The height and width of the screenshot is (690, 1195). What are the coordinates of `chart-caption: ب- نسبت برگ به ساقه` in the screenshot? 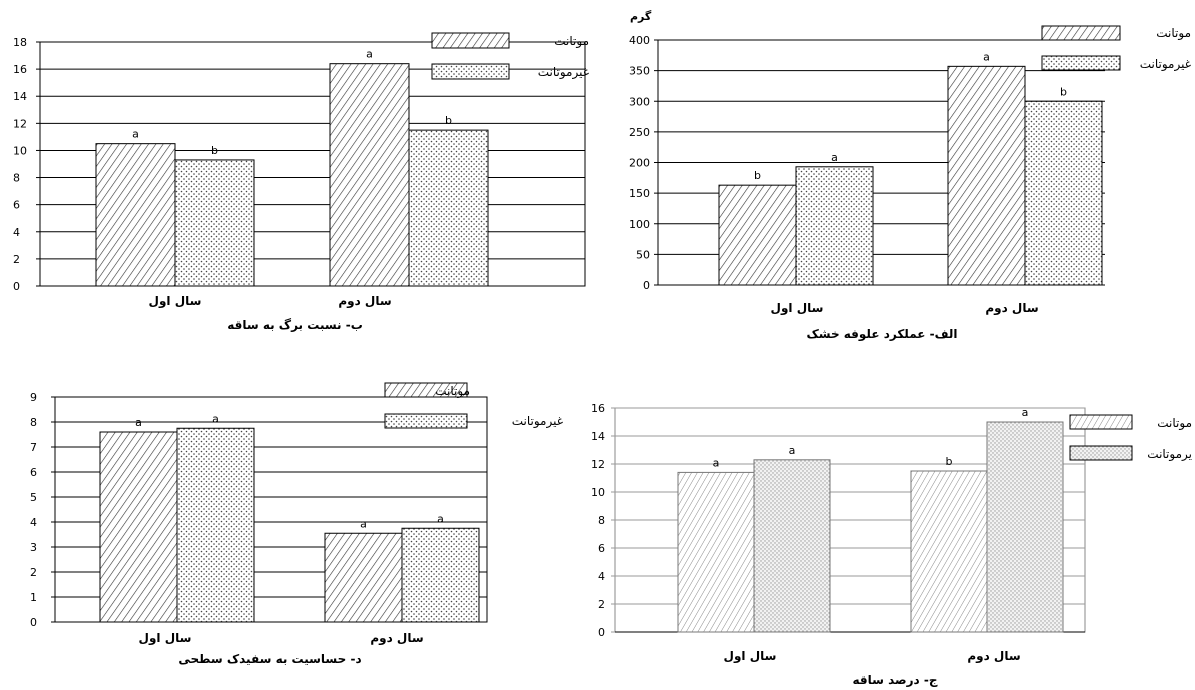 It's located at (295, 324).